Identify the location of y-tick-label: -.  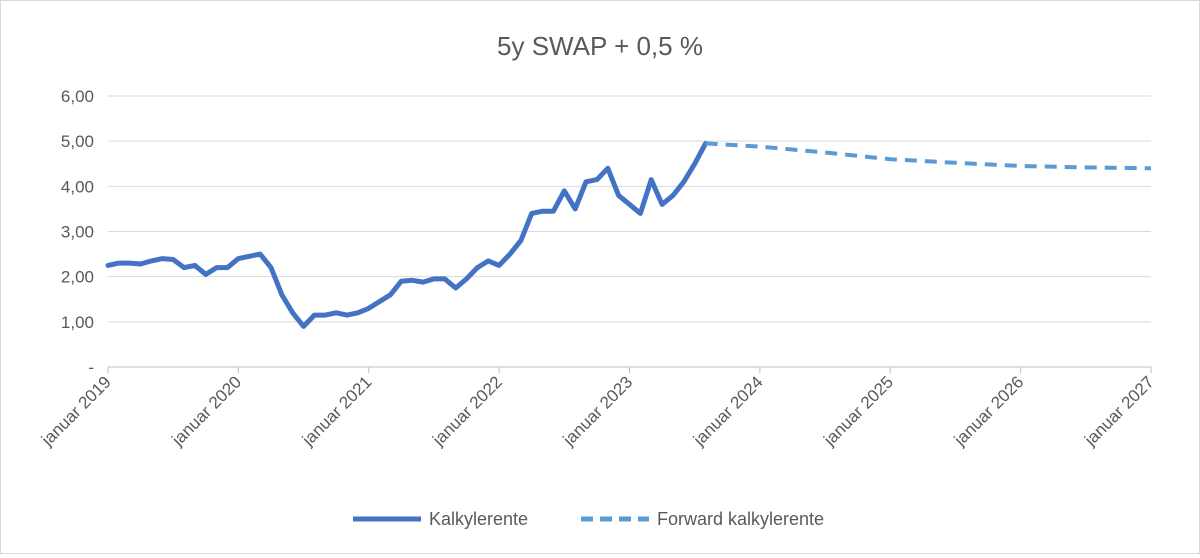
(91, 367).